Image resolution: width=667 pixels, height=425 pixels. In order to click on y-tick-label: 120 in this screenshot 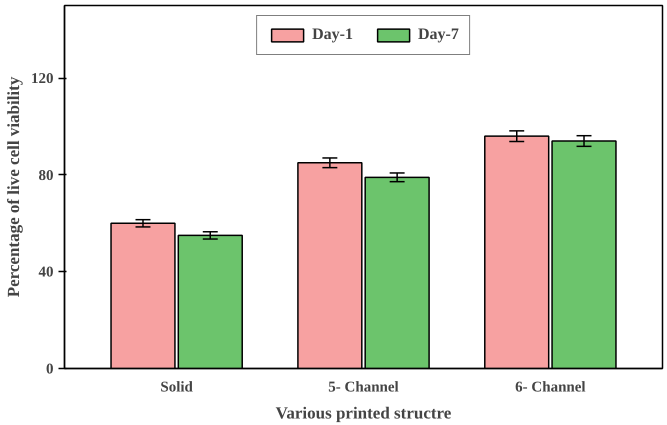, I will do `click(42, 79)`.